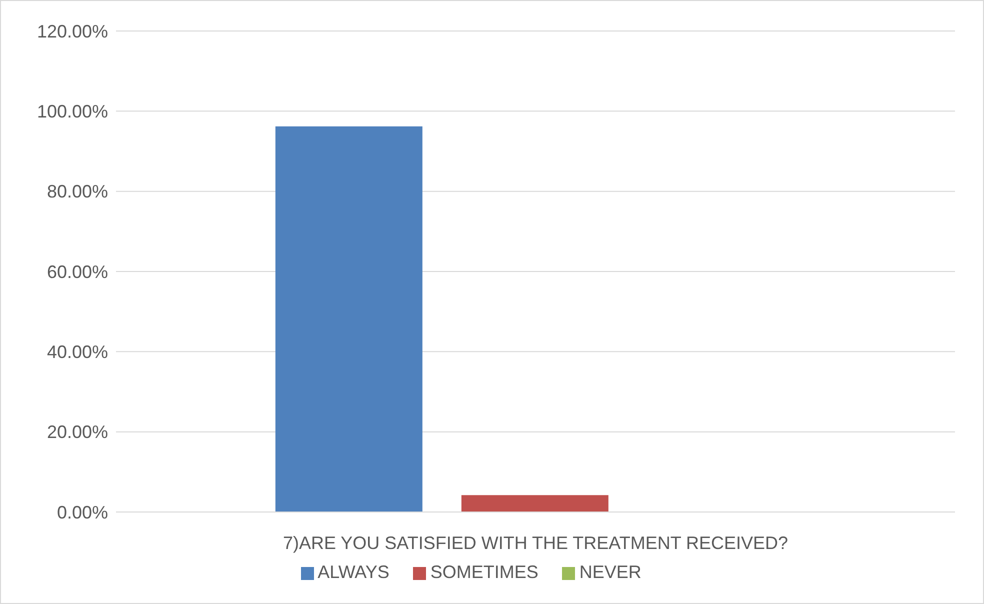 This screenshot has height=604, width=984. What do you see at coordinates (82, 512) in the screenshot?
I see `y-tick-label: 0.00%` at bounding box center [82, 512].